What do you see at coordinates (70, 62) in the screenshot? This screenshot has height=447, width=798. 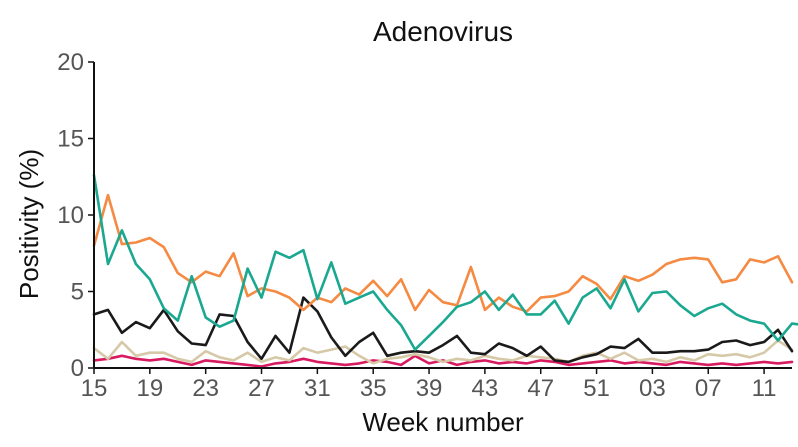 I see `y-tick-label: 20` at bounding box center [70, 62].